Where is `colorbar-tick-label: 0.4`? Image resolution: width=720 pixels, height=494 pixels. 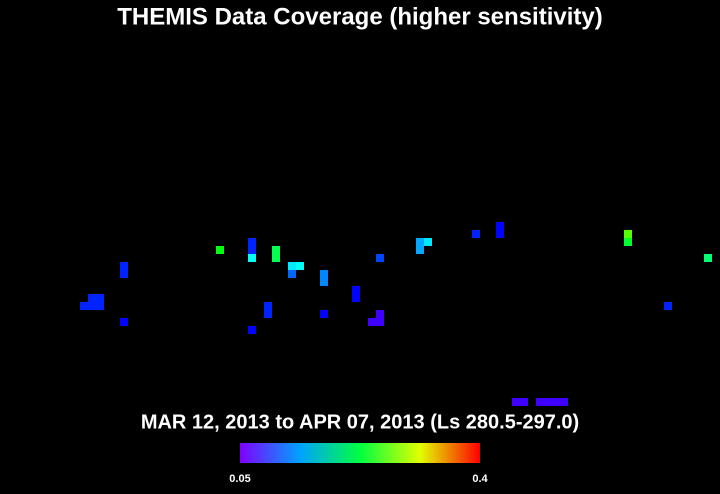 colorbar-tick-label: 0.4 is located at coordinates (480, 479).